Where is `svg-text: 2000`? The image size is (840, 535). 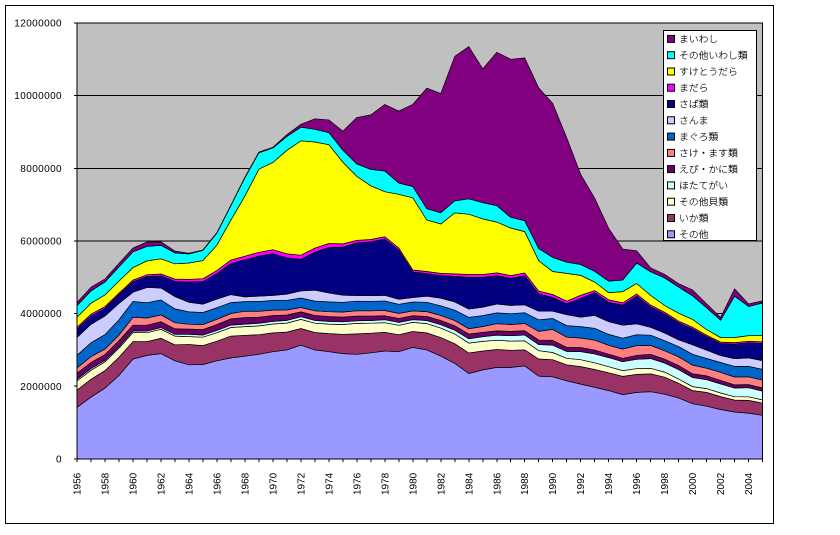 svg-text: 2000 is located at coordinates (693, 483).